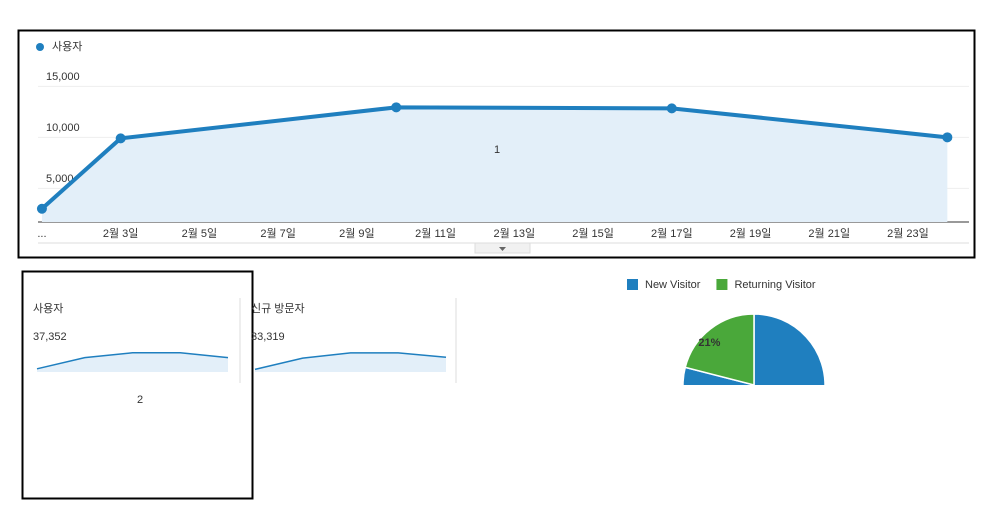  Describe the element at coordinates (63, 77) in the screenshot. I see `y-tick-label: 15,000` at that location.